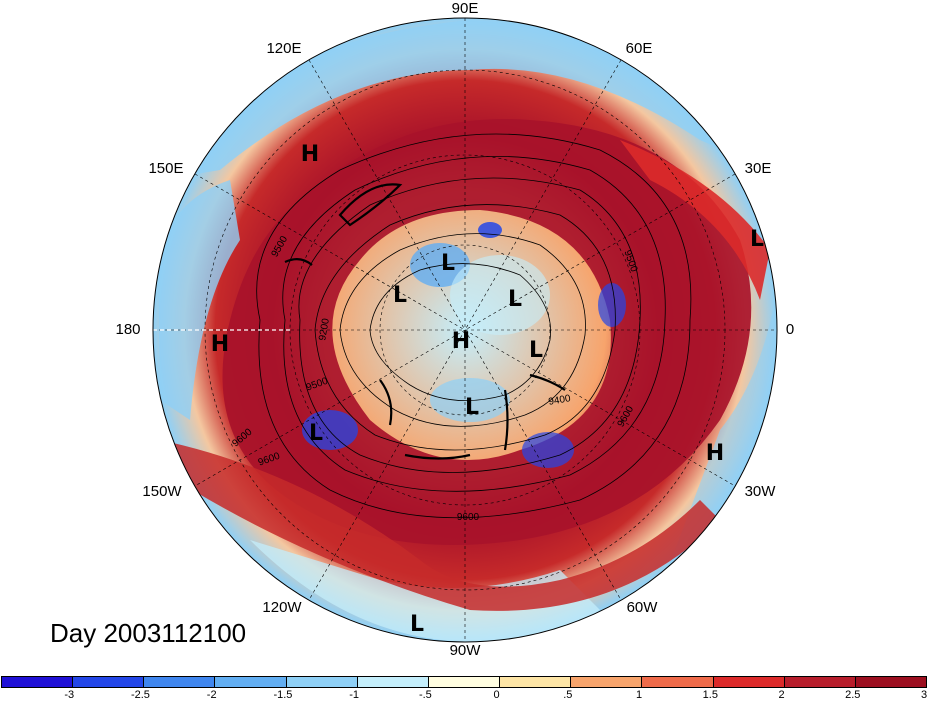  Describe the element at coordinates (639, 695) in the screenshot. I see `colorbar-tick-label: 1` at that location.